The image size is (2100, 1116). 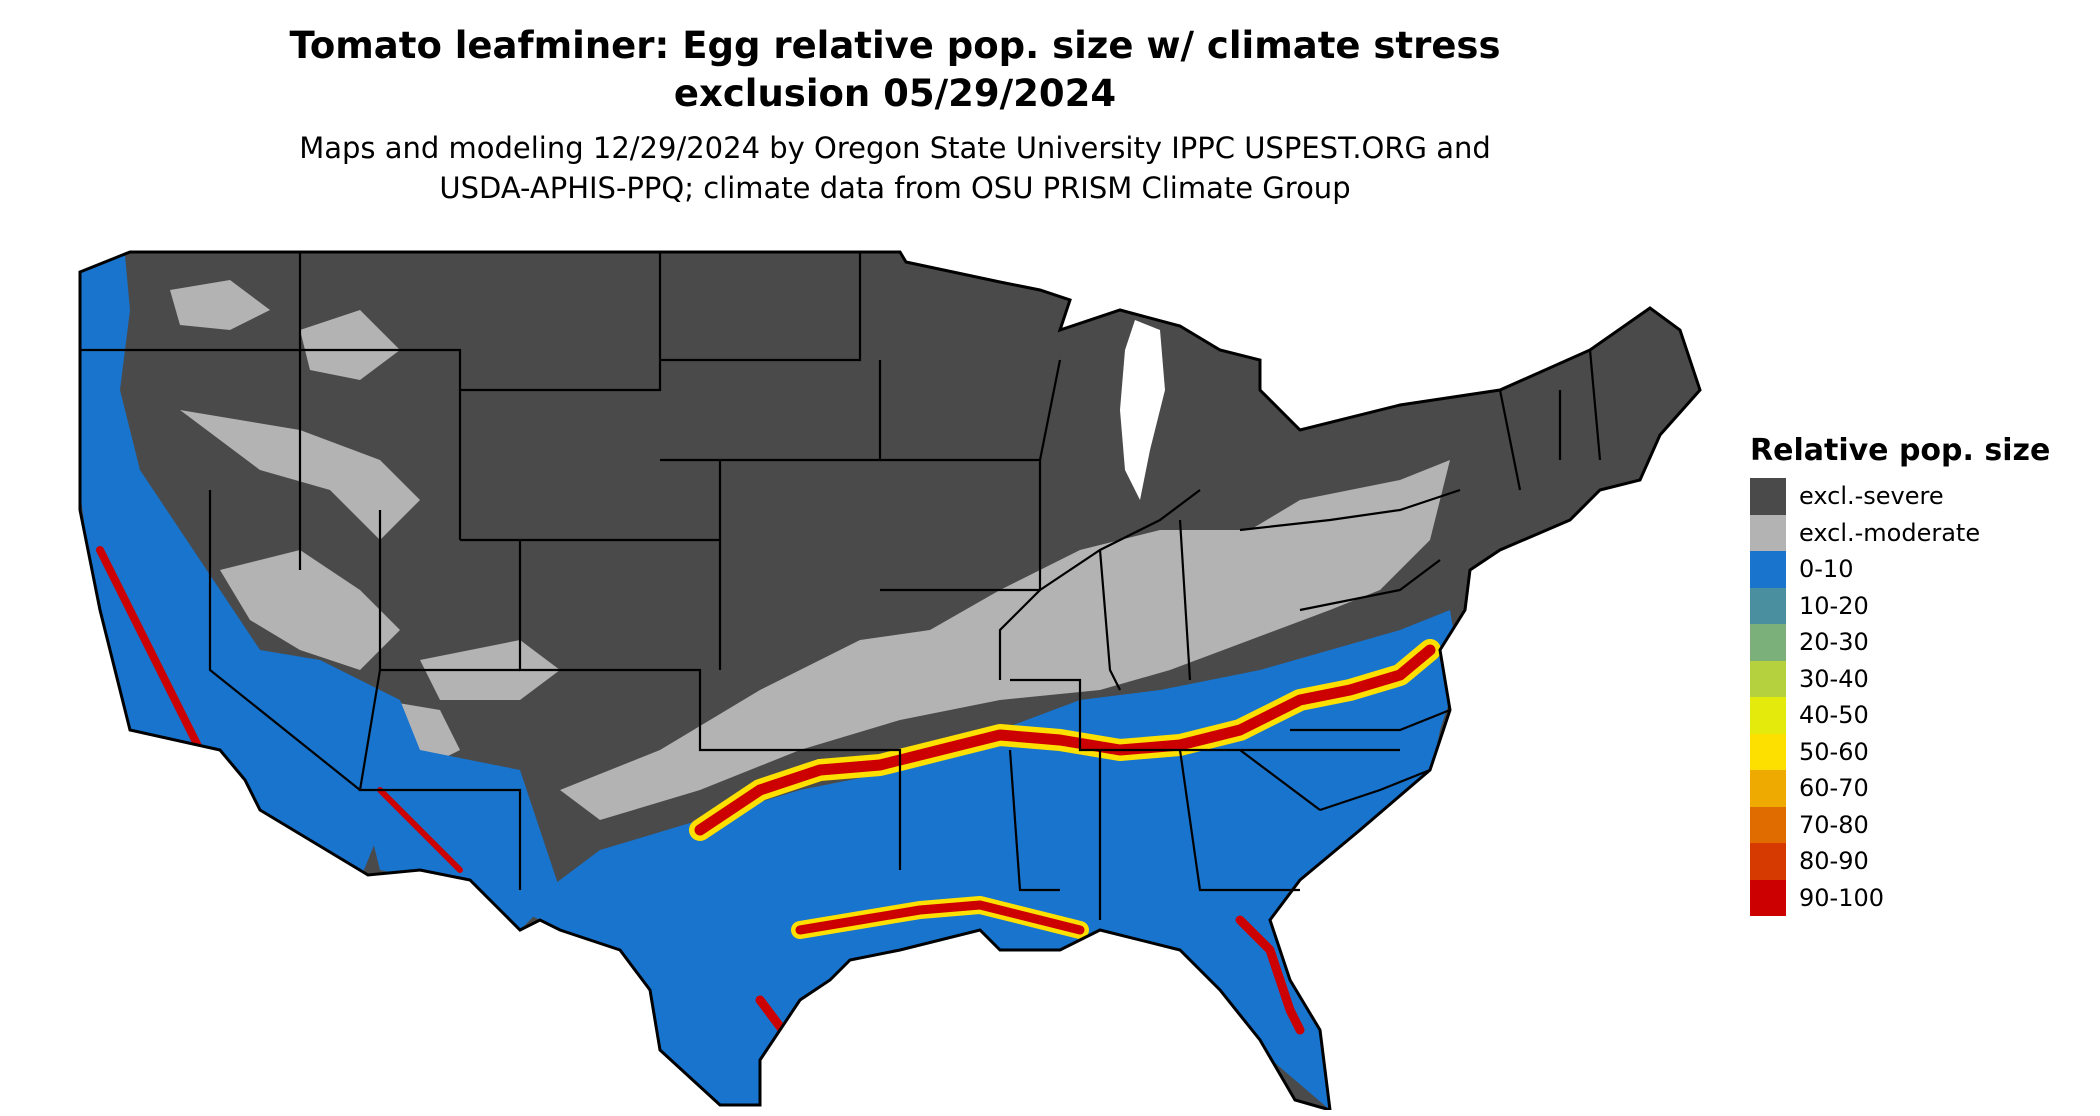 I want to click on legend-item: excl.-severe, so click(x=1900, y=496).